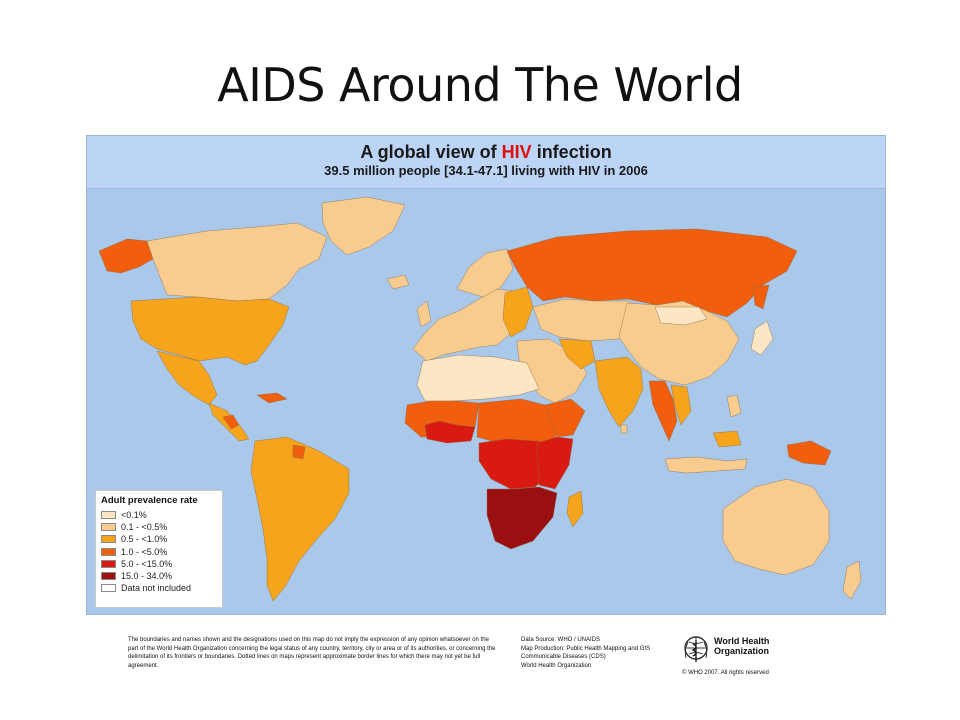 This screenshot has height=720, width=960. I want to click on legend-label: 15.0 - 34.0%, so click(147, 576).